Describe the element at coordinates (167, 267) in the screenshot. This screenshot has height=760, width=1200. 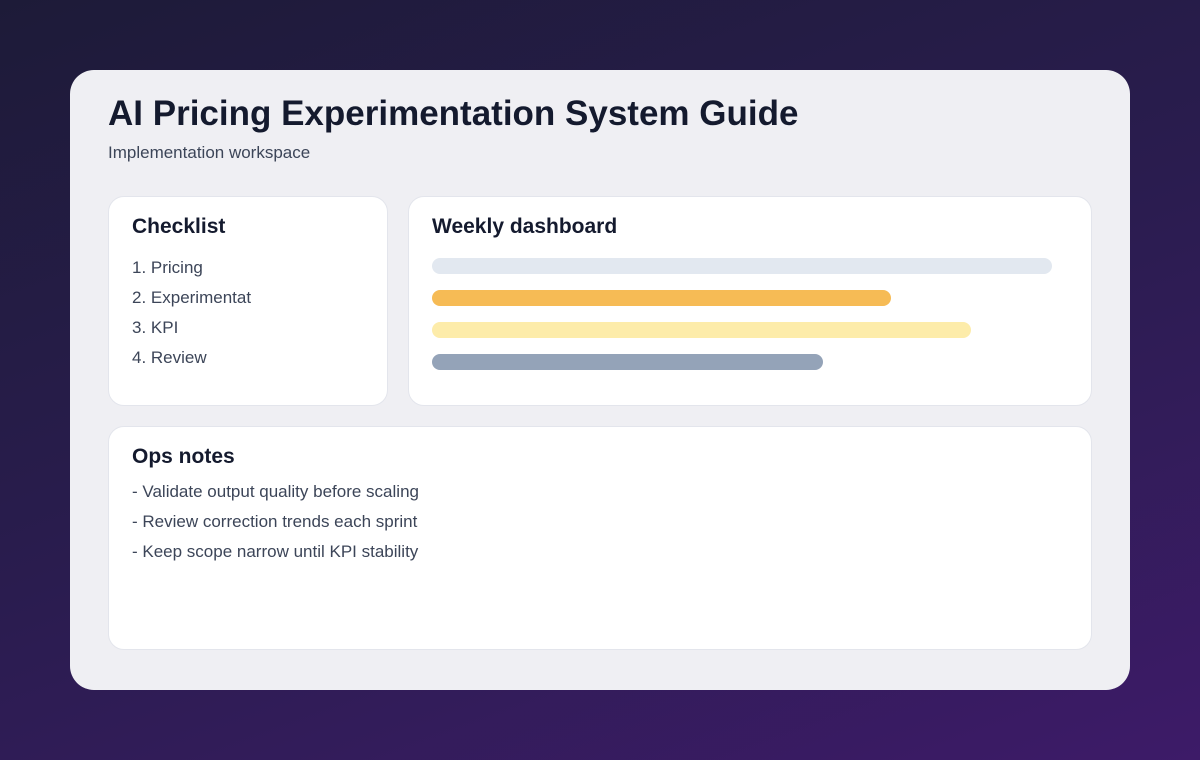
I see `checklist-item: 1. Pricing` at that location.